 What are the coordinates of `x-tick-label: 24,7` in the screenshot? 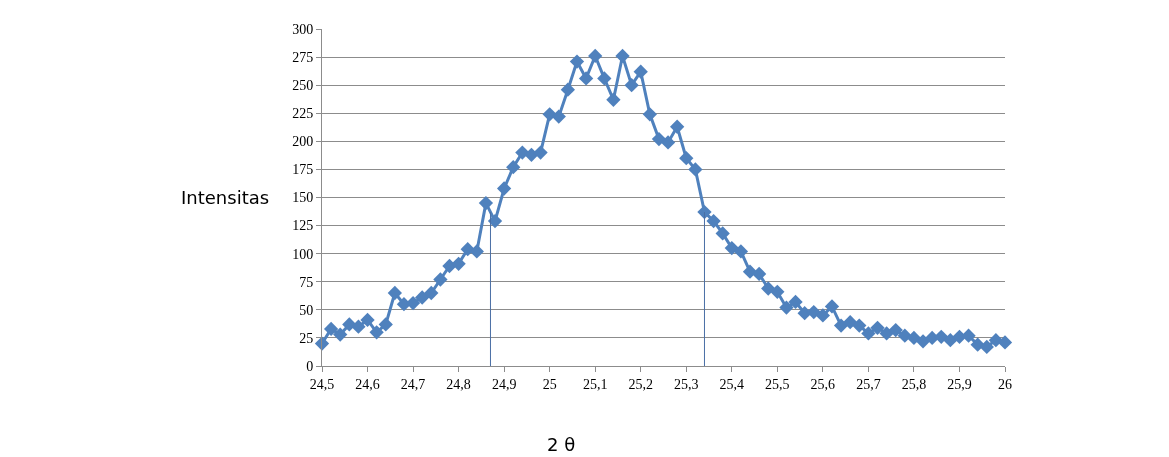 It's located at (413, 384).